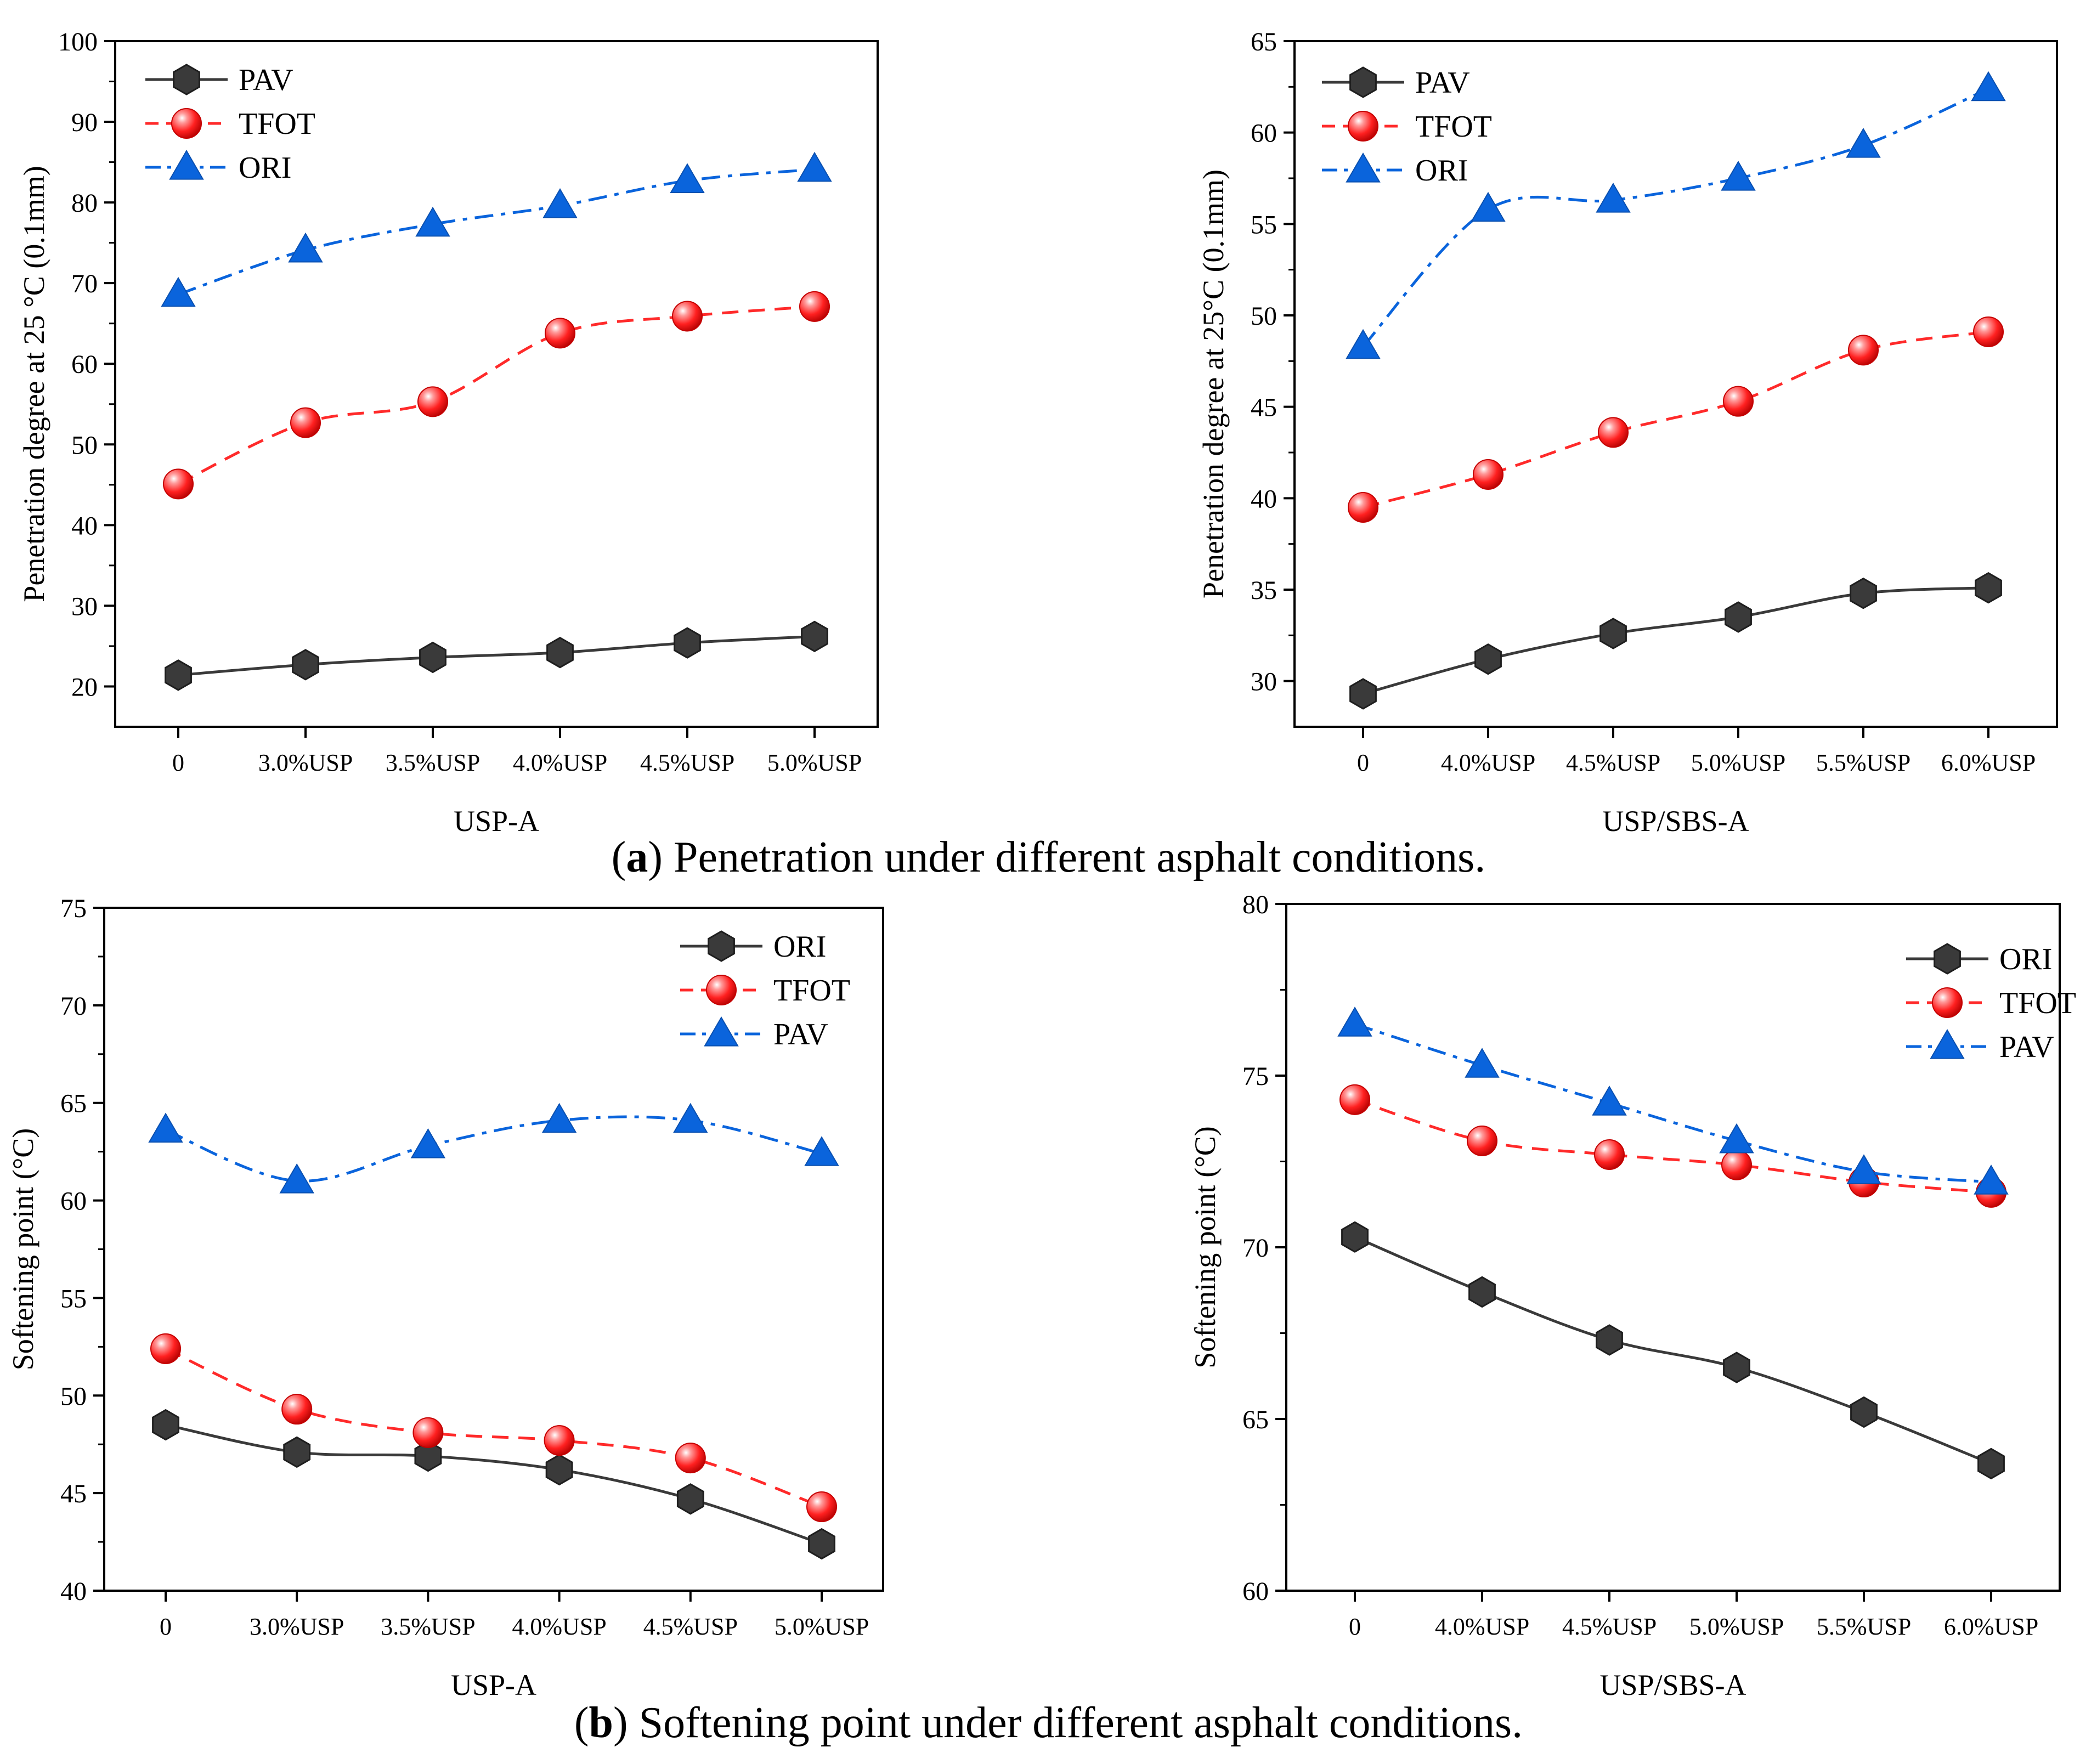 This screenshot has height=1764, width=2097. I want to click on y-tick-label: 40, so click(73, 1591).